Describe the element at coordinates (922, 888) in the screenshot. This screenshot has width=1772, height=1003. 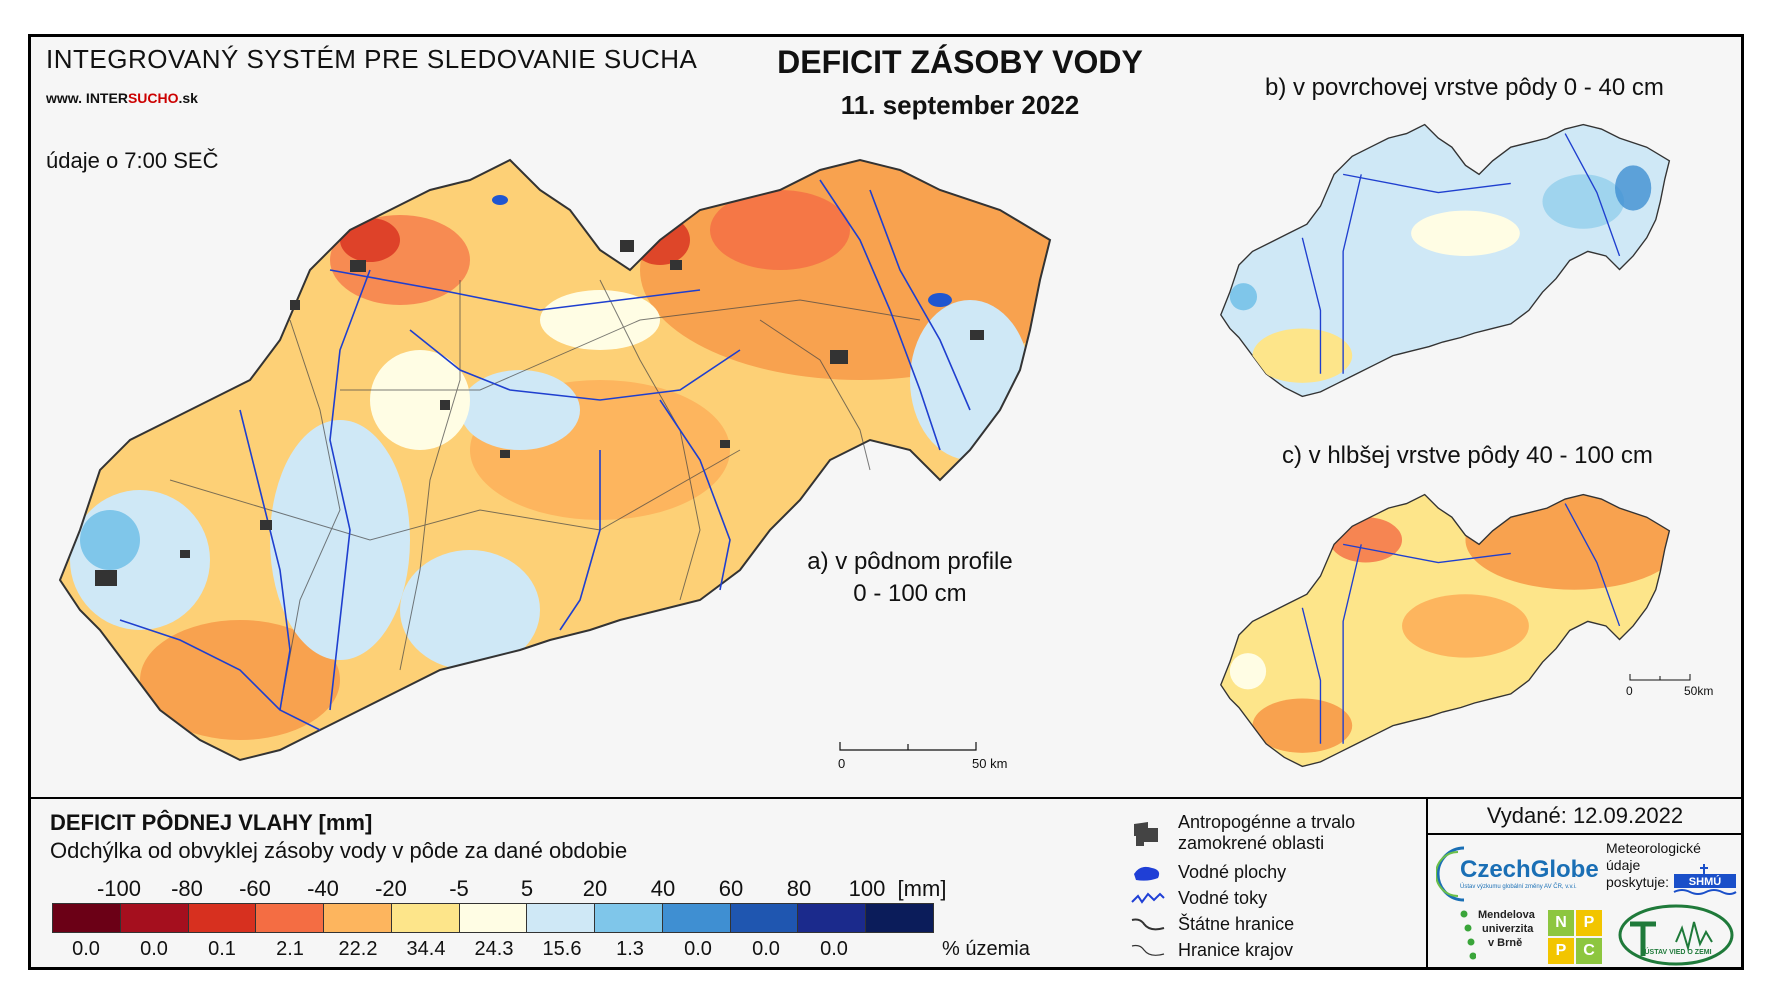
I see `colorbar-unit: [mm]` at that location.